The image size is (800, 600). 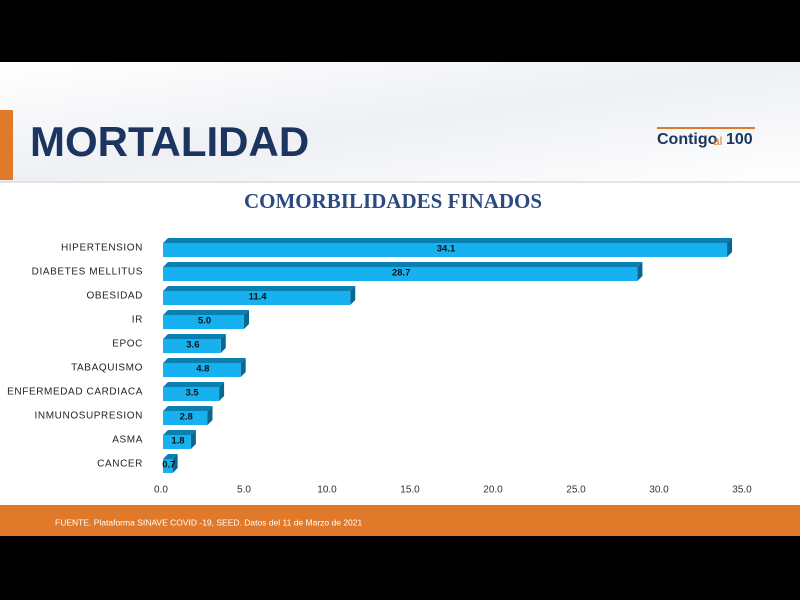 I want to click on x-tick-label: 25.0, so click(x=576, y=490).